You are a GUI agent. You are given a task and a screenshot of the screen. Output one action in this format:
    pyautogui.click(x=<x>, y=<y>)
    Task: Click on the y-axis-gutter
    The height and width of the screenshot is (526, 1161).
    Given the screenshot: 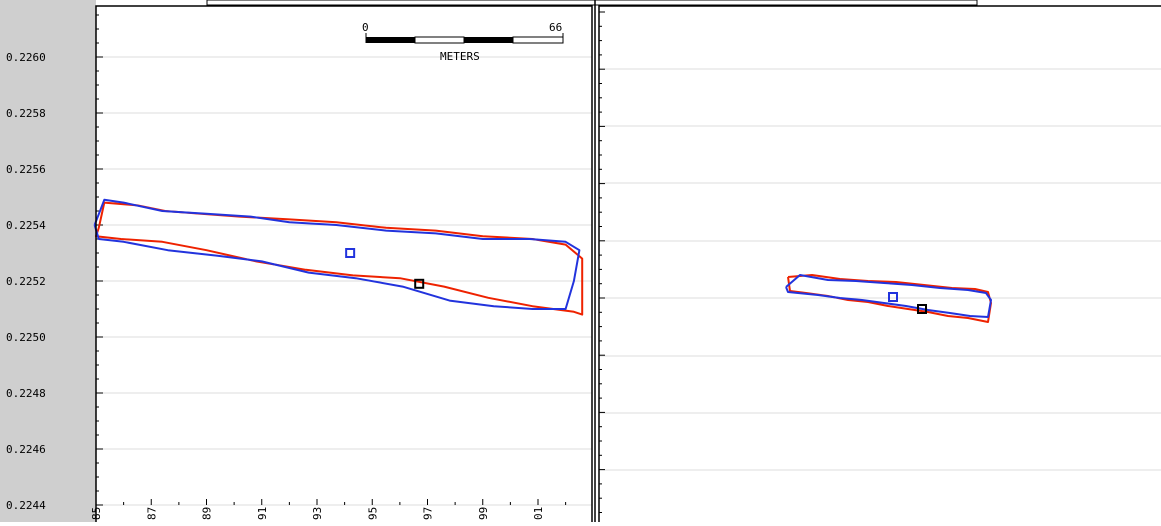 What is the action you would take?
    pyautogui.click(x=48, y=261)
    